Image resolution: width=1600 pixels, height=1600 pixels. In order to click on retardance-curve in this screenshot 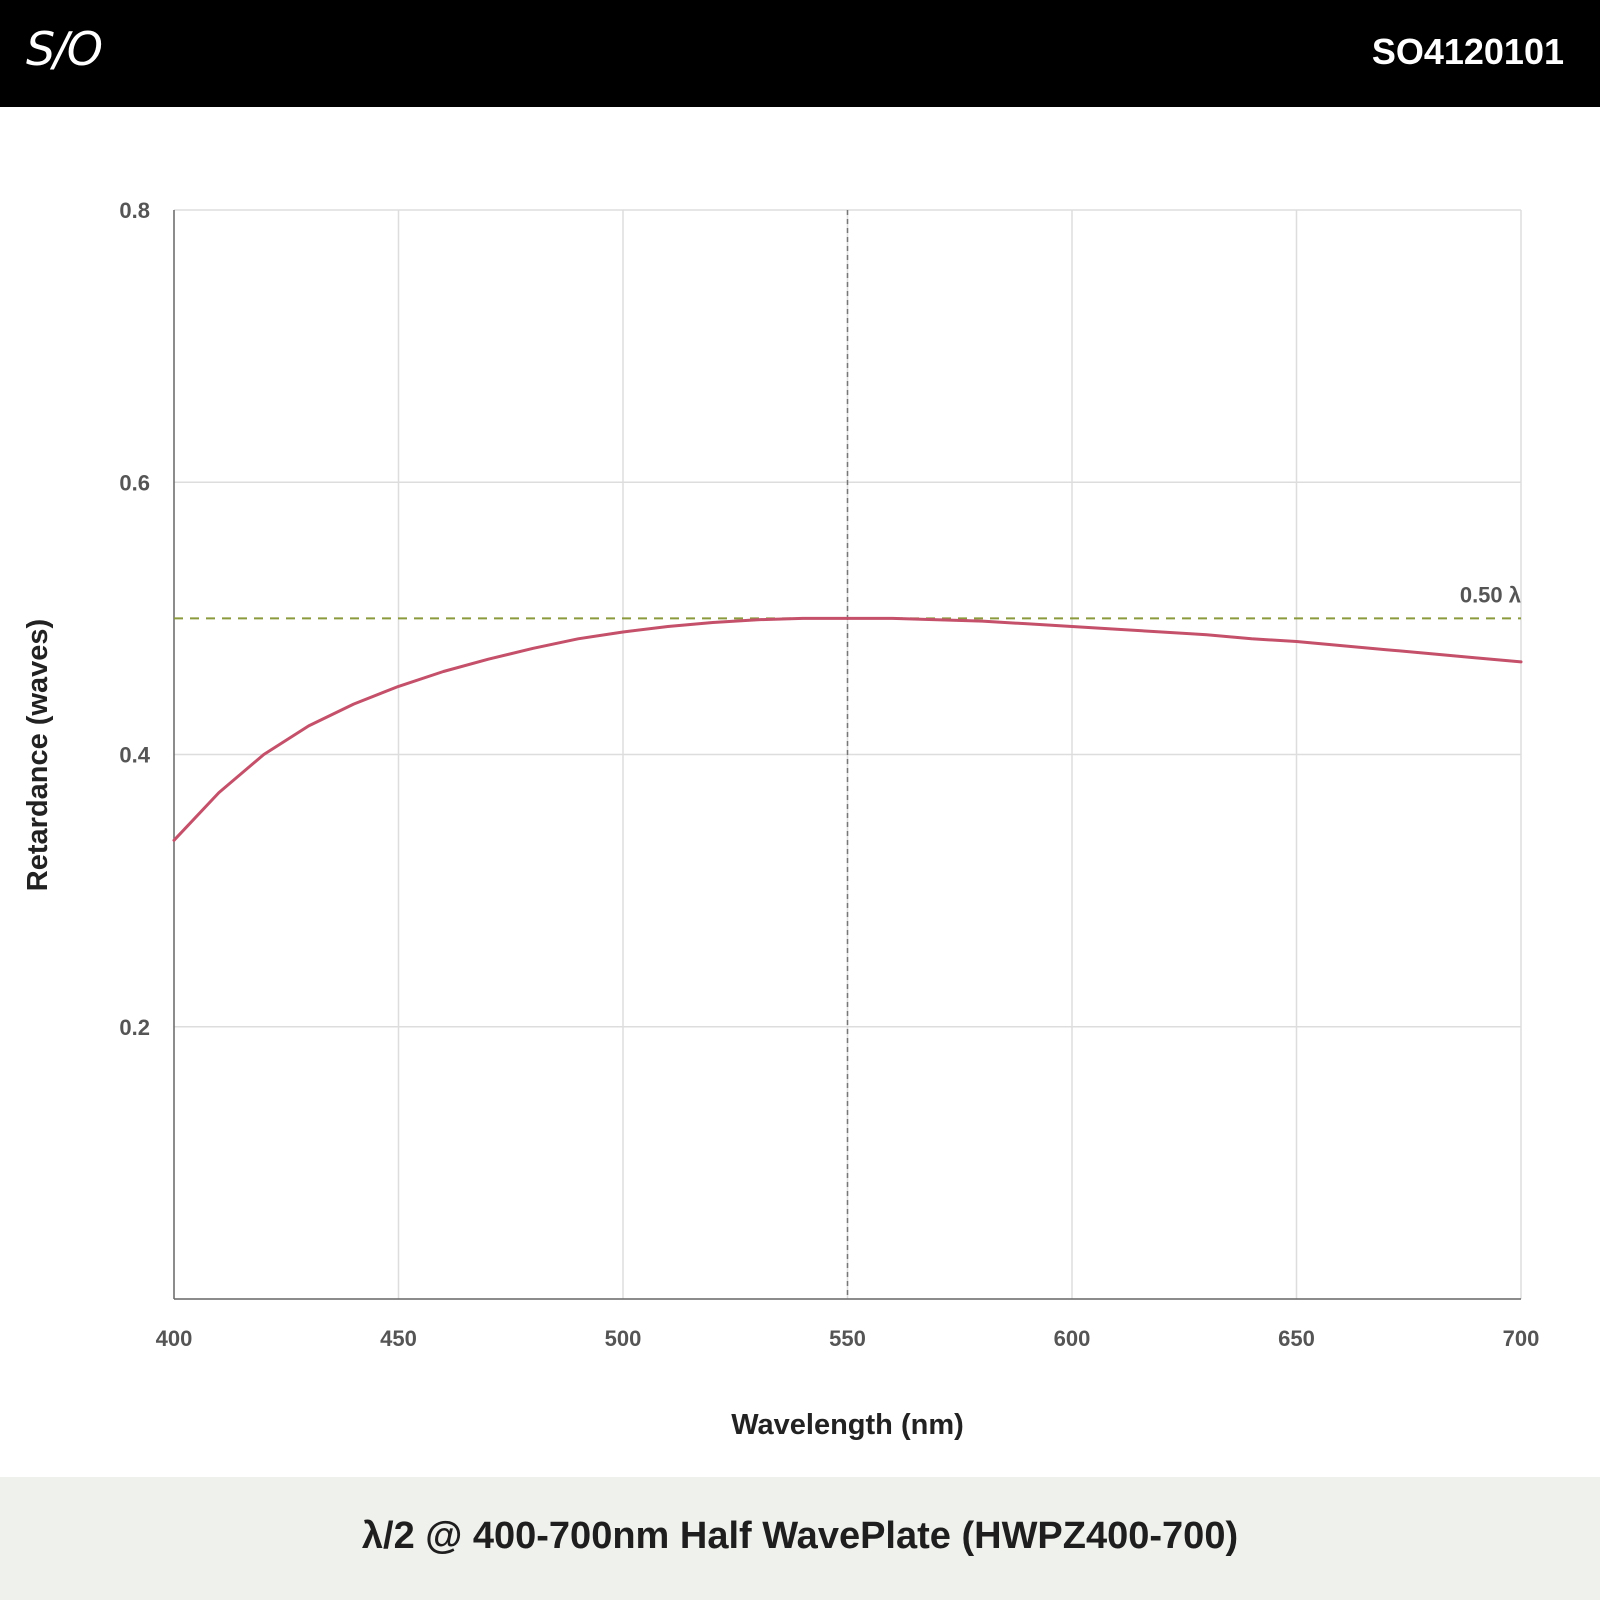, I will do `click(847, 729)`.